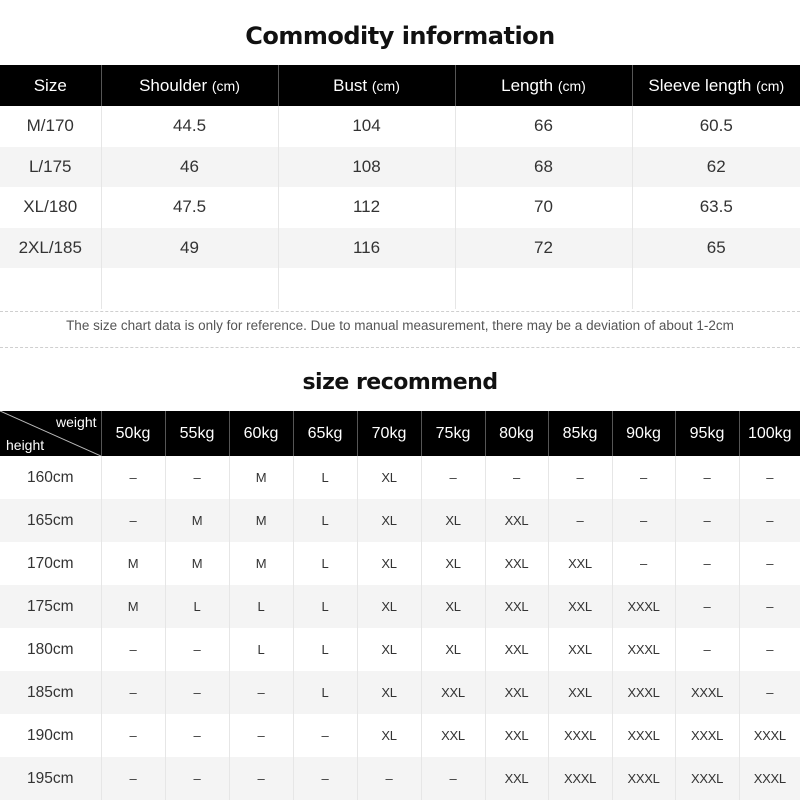  Describe the element at coordinates (543, 166) in the screenshot. I see `length-cell: 68` at that location.